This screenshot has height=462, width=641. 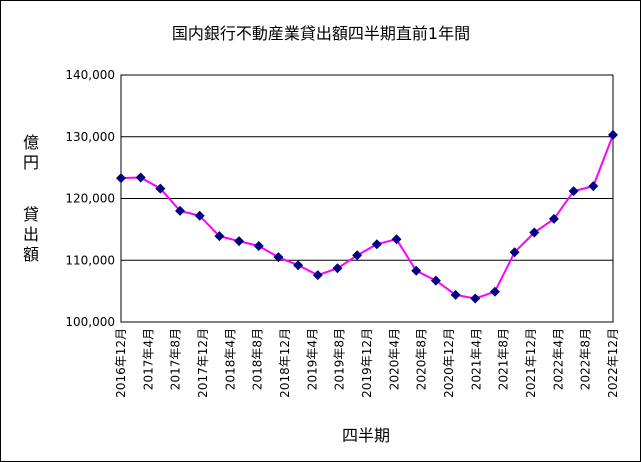 I want to click on x-tick-label: 2022年4月, so click(x=558, y=359).